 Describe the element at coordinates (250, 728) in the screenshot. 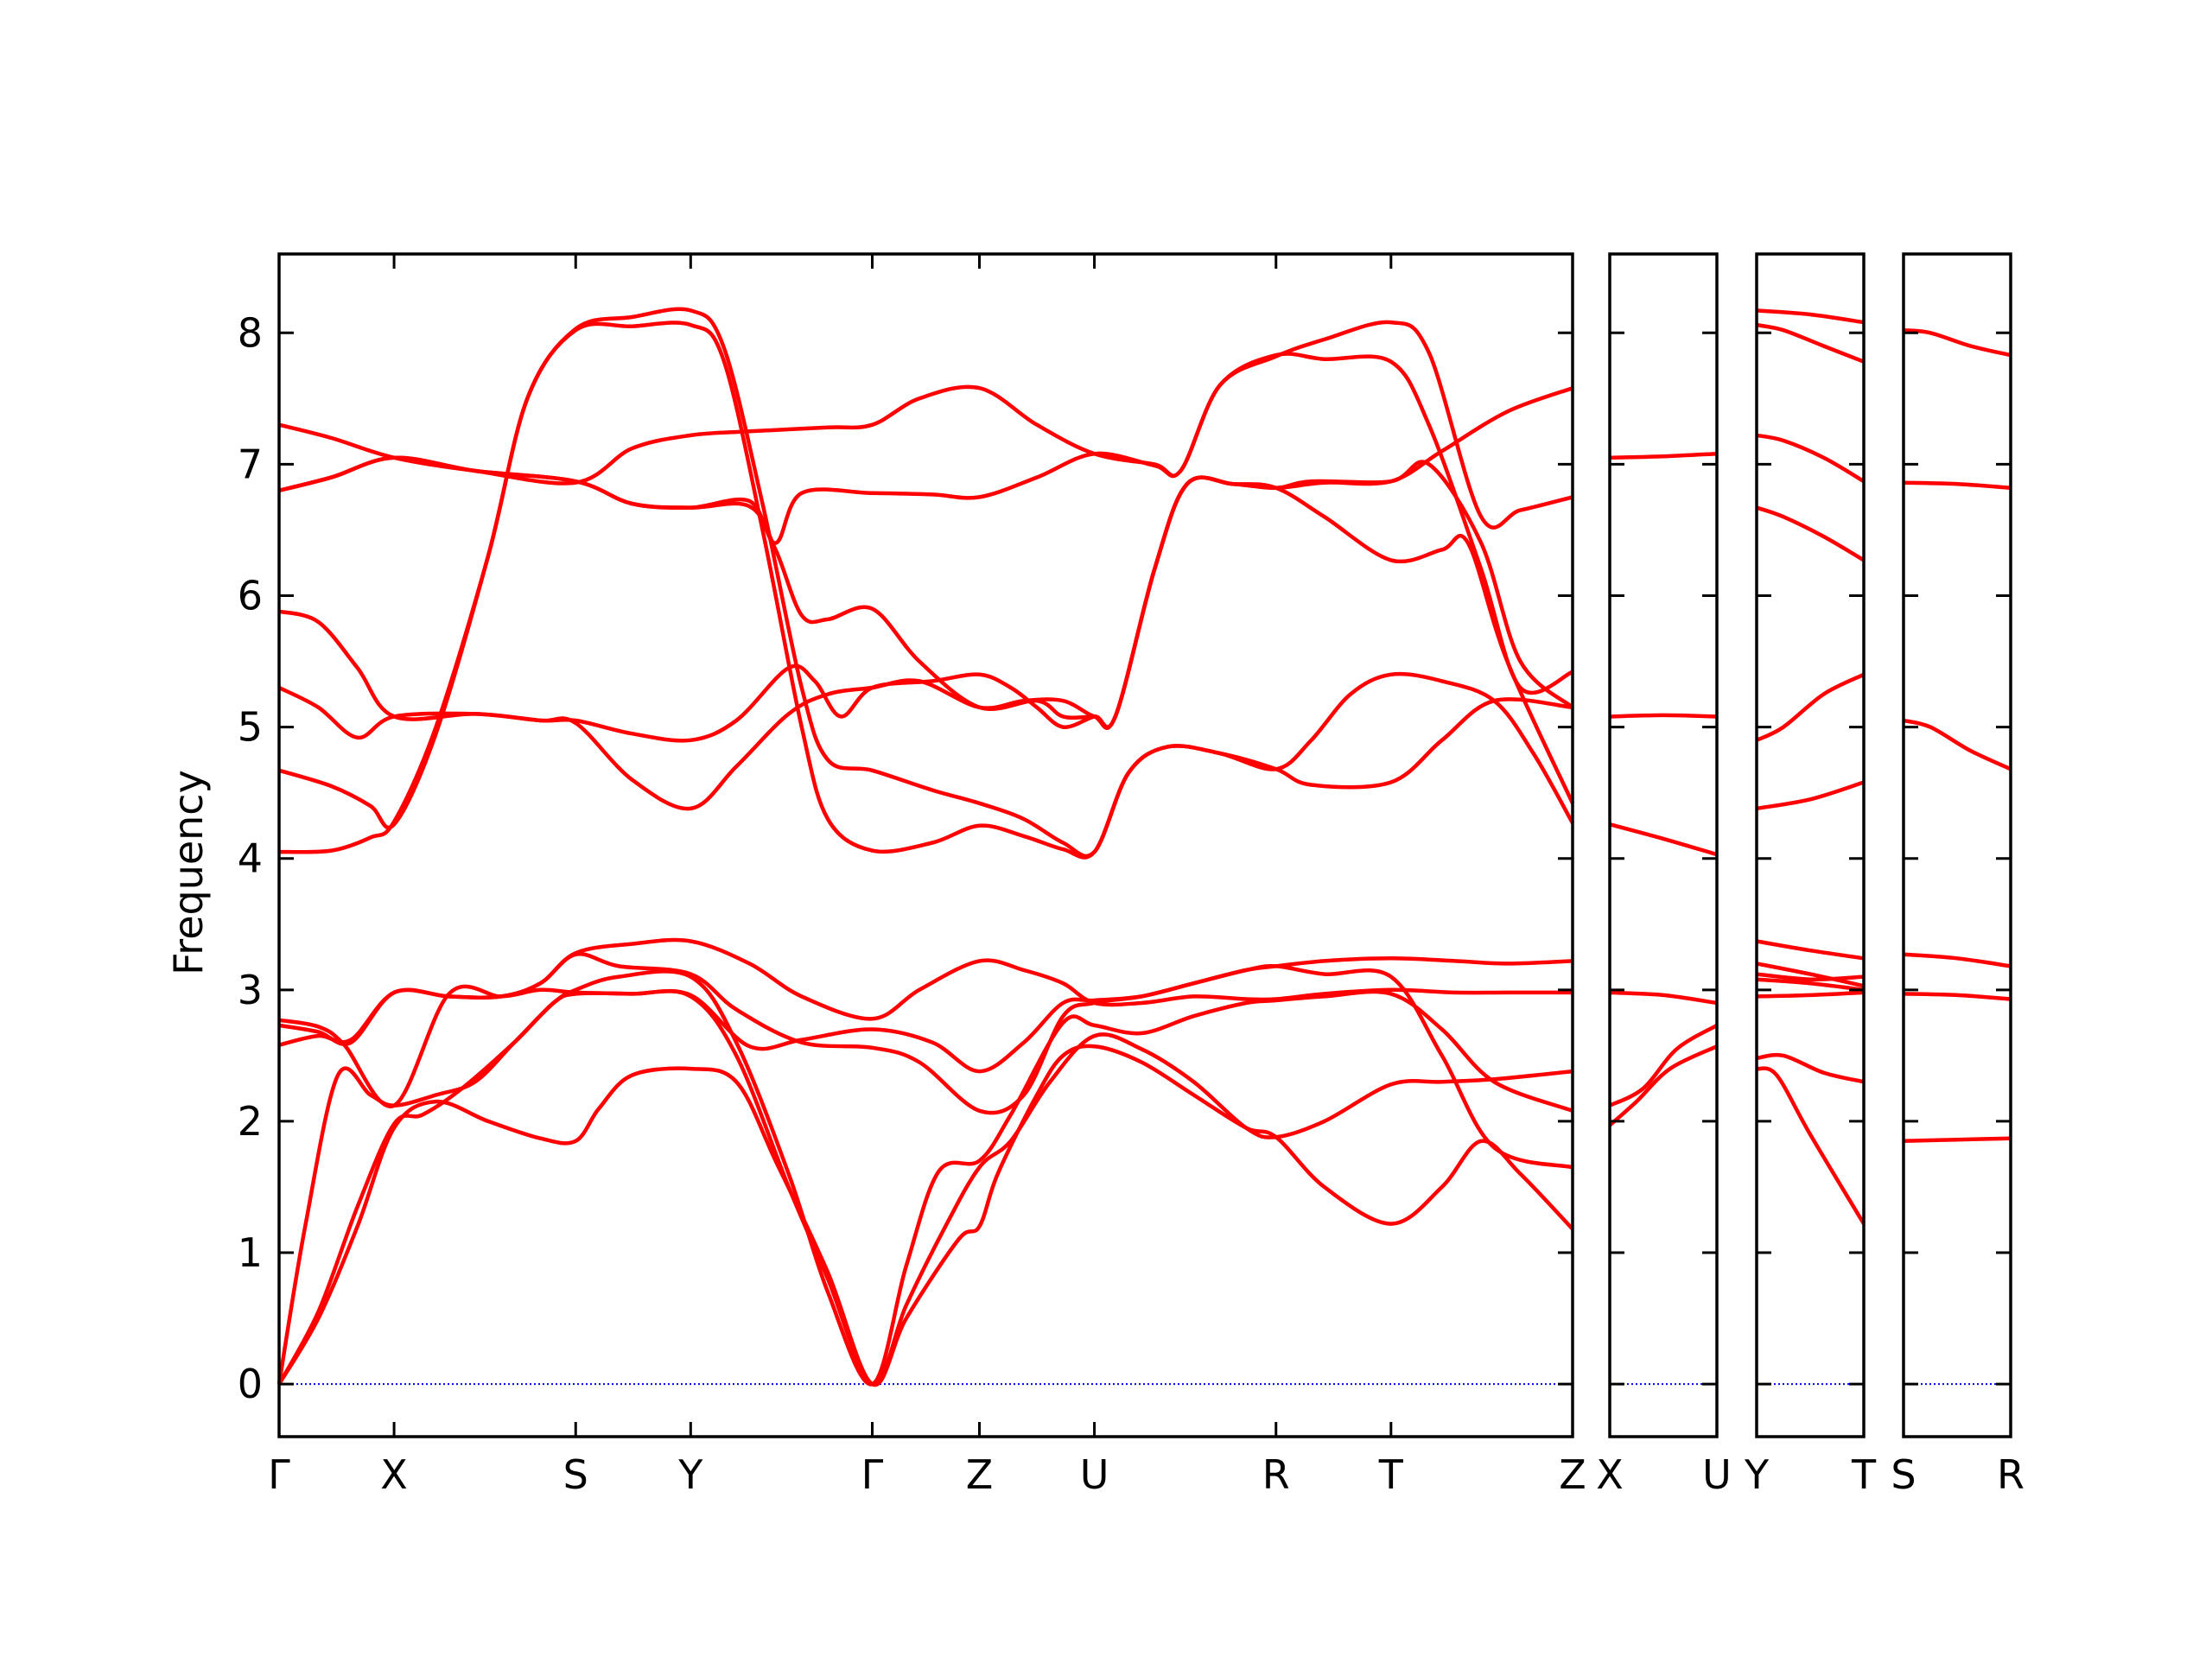

I see `y-tick-label-5: 5` at that location.